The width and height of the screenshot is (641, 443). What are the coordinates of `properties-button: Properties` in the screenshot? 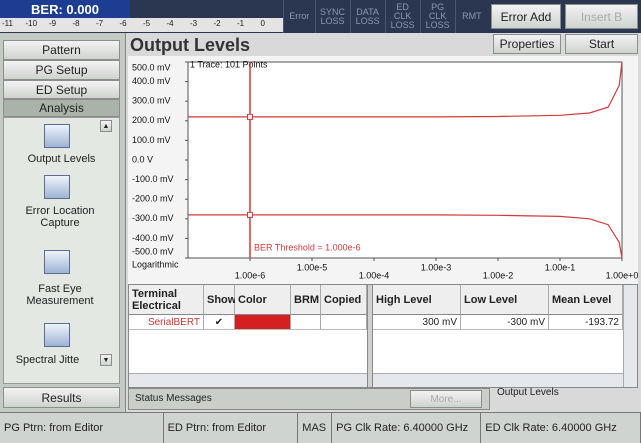 It's located at (527, 44).